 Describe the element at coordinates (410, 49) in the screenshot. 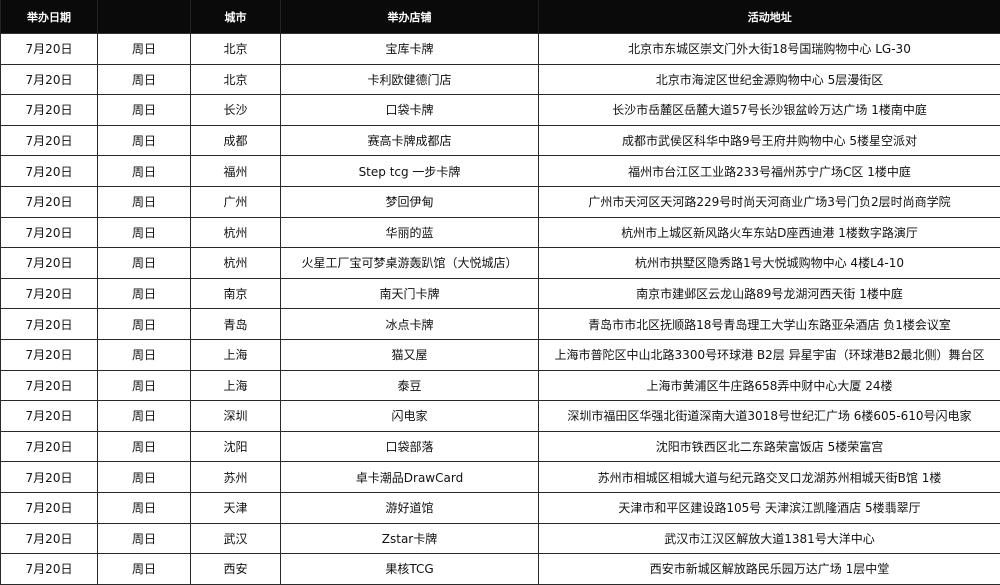

I see `store-cell: 宝库卡牌` at that location.